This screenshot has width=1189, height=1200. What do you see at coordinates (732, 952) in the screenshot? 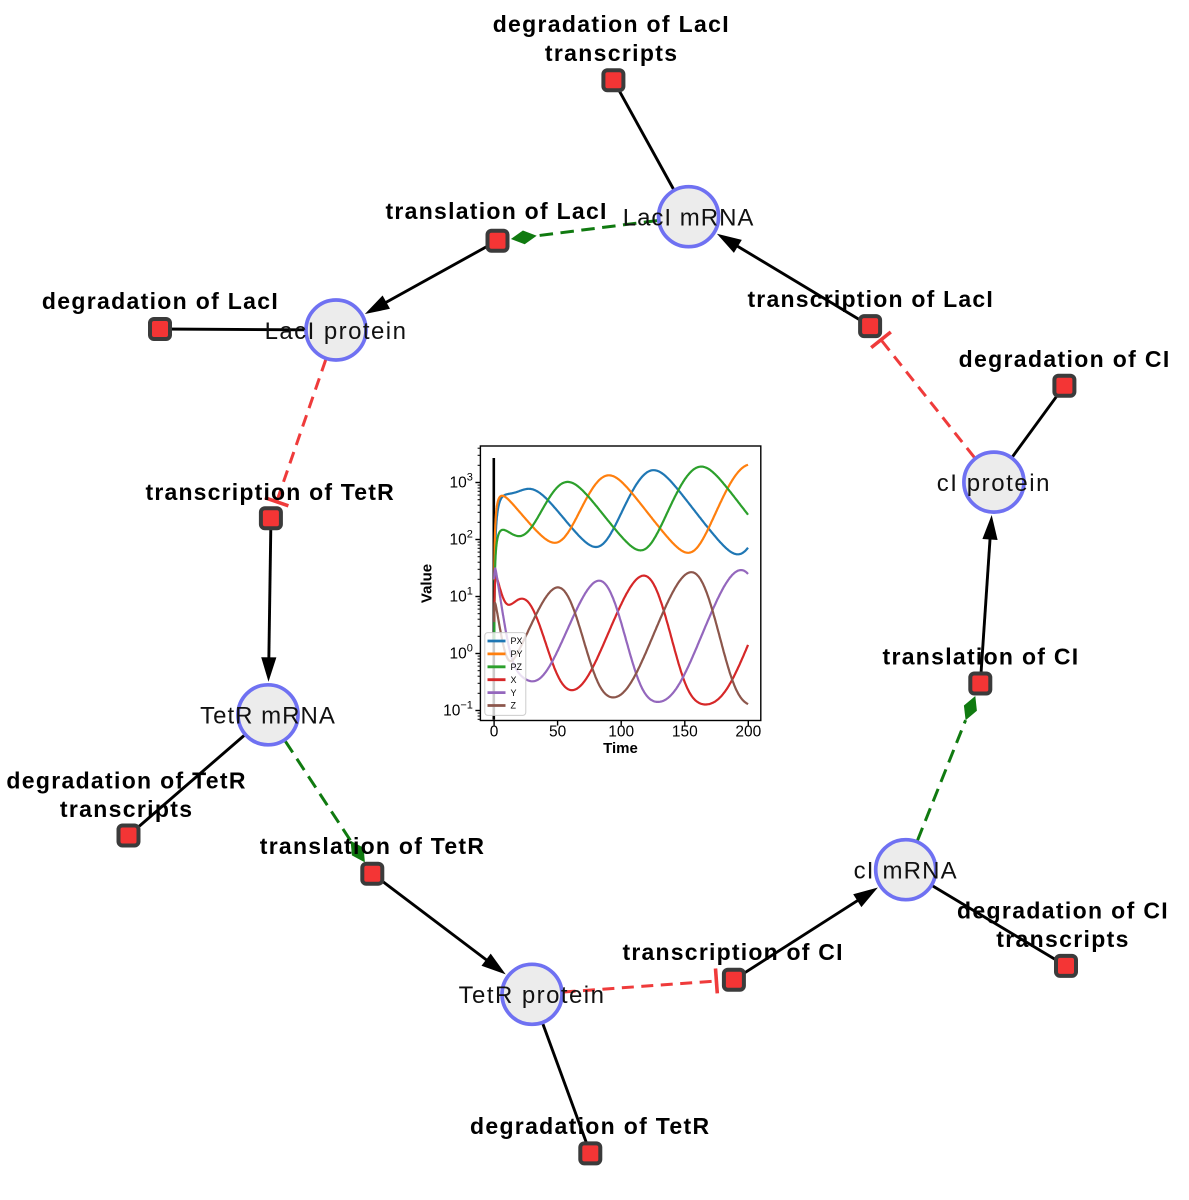
I see `svg-text: transcription of CI` at bounding box center [732, 952].